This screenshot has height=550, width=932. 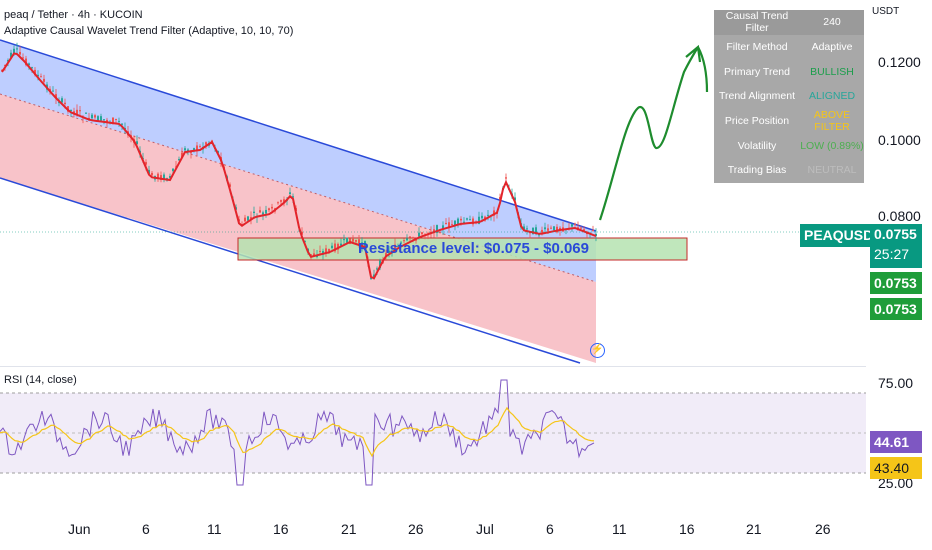 I want to click on rsi-tick: 75.00, so click(x=896, y=383).